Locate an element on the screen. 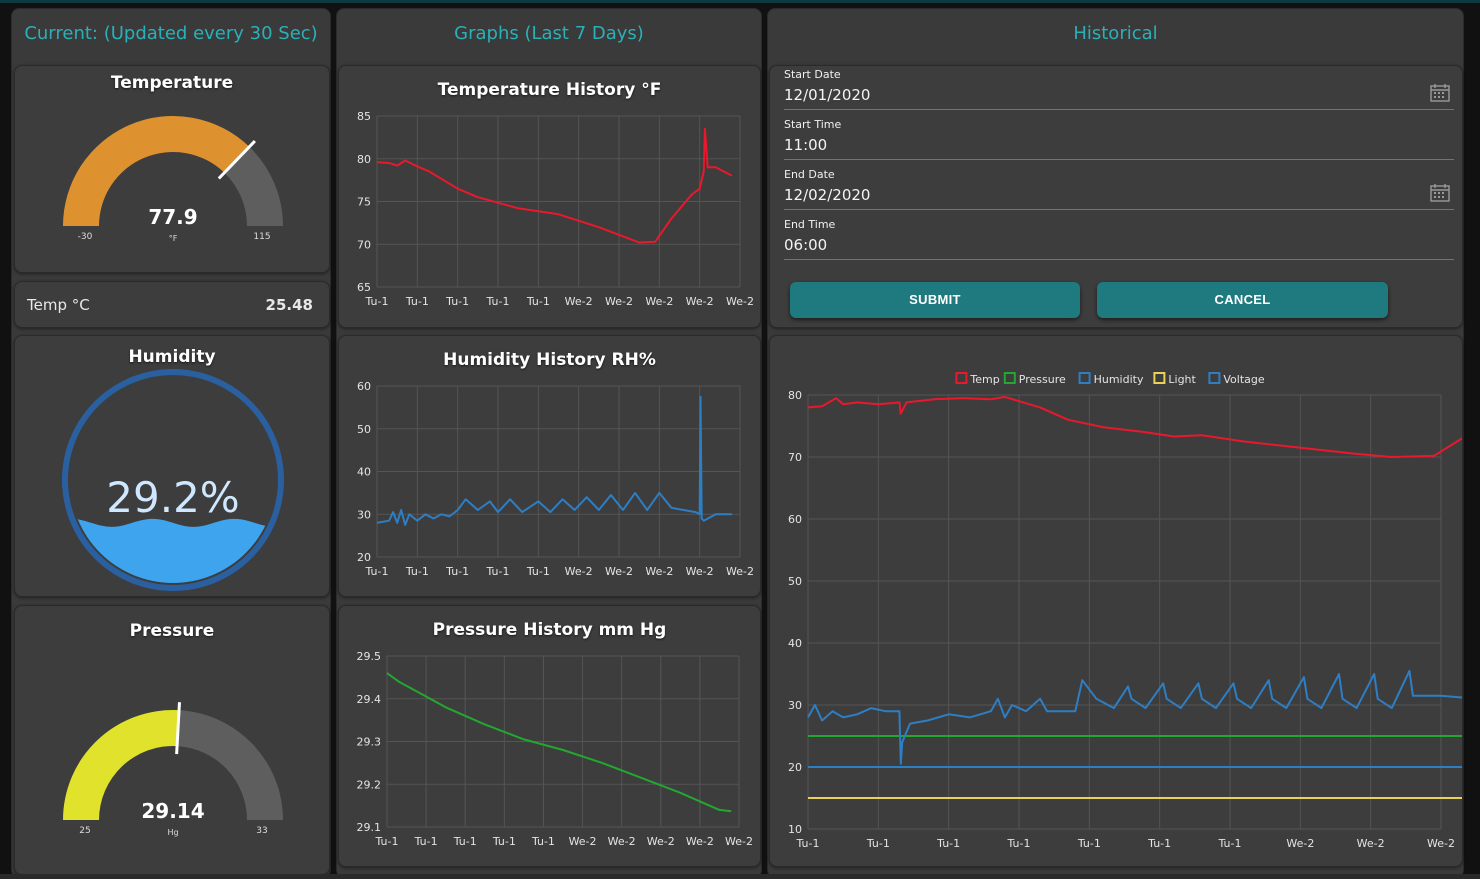  humidity-history-y-tick-label: 60 is located at coordinates (364, 386).